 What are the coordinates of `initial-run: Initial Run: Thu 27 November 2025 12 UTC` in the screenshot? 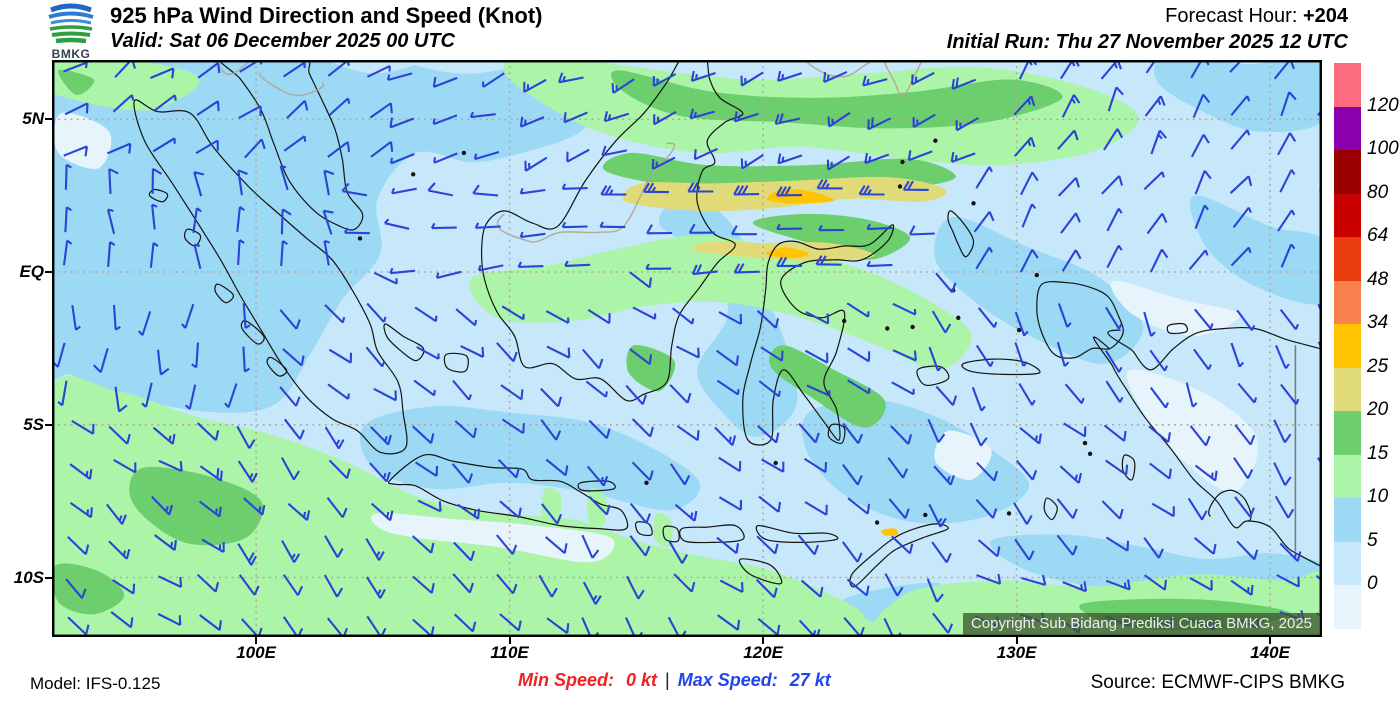 It's located at (1147, 42).